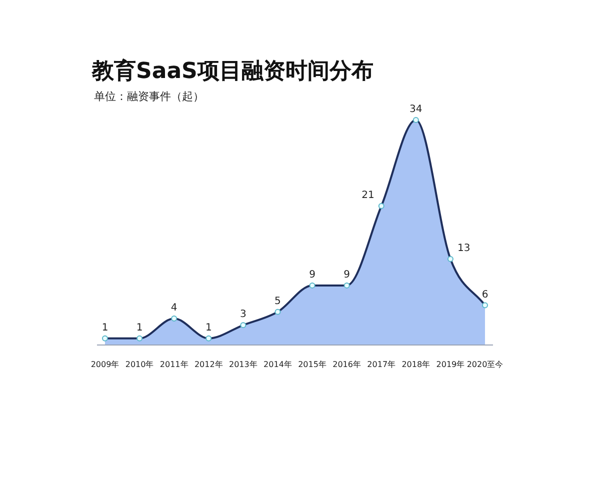  I want to click on data-label: 5, so click(277, 301).